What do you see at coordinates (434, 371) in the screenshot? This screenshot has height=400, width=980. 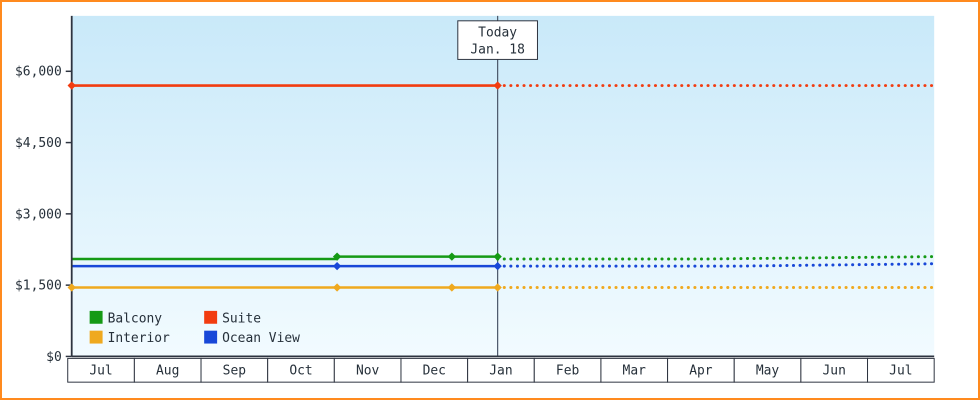 I see `month-label: Dec` at bounding box center [434, 371].